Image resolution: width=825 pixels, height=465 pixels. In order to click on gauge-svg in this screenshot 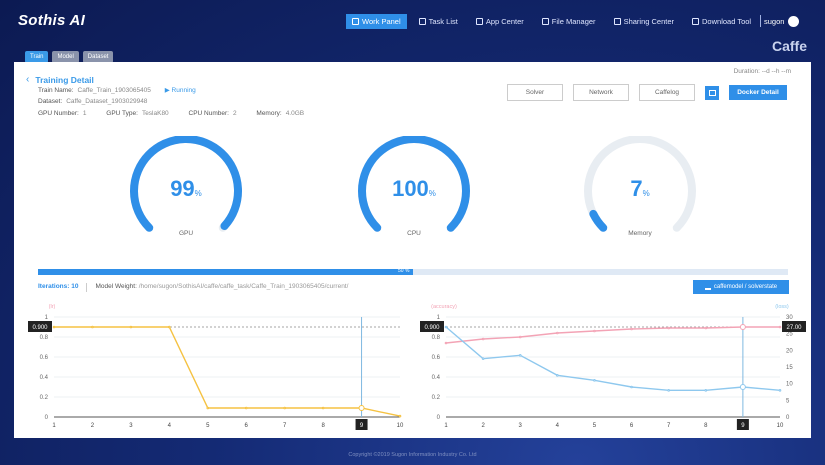, I will do `click(186, 184)`.